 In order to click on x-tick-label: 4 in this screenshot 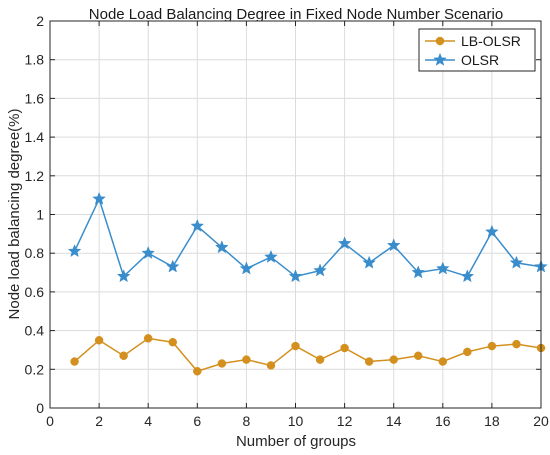, I will do `click(148, 421)`.